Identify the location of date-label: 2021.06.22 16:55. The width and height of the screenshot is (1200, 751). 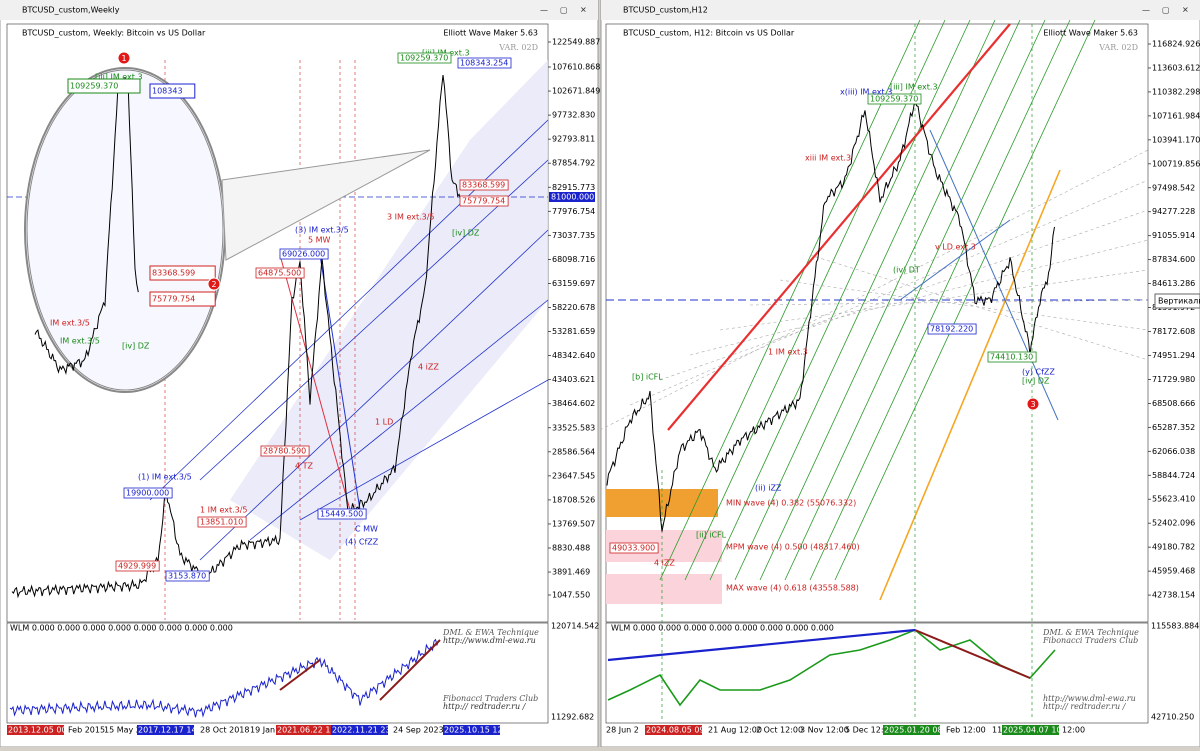
(312, 730).